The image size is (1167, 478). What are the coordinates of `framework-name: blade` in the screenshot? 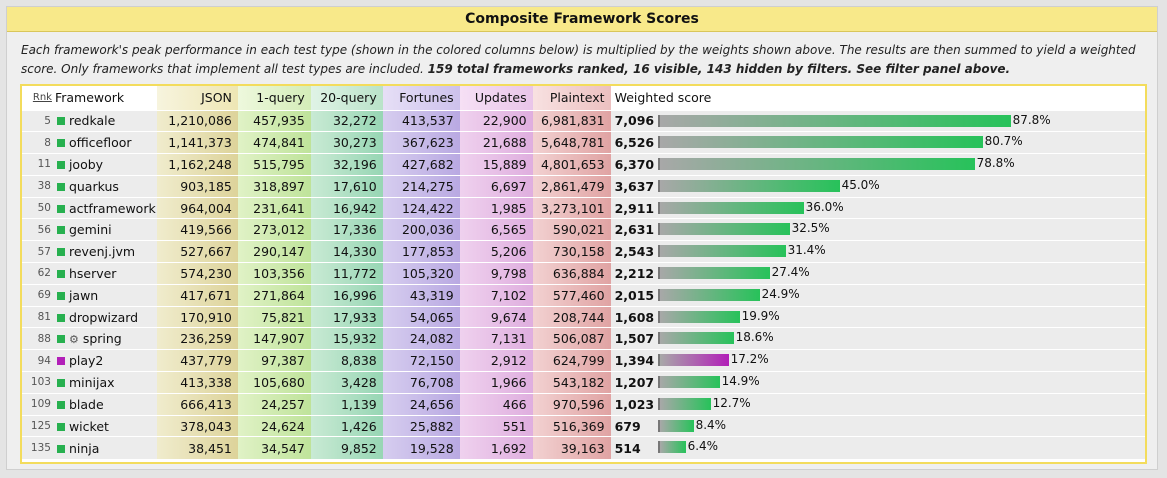 It's located at (86, 404).